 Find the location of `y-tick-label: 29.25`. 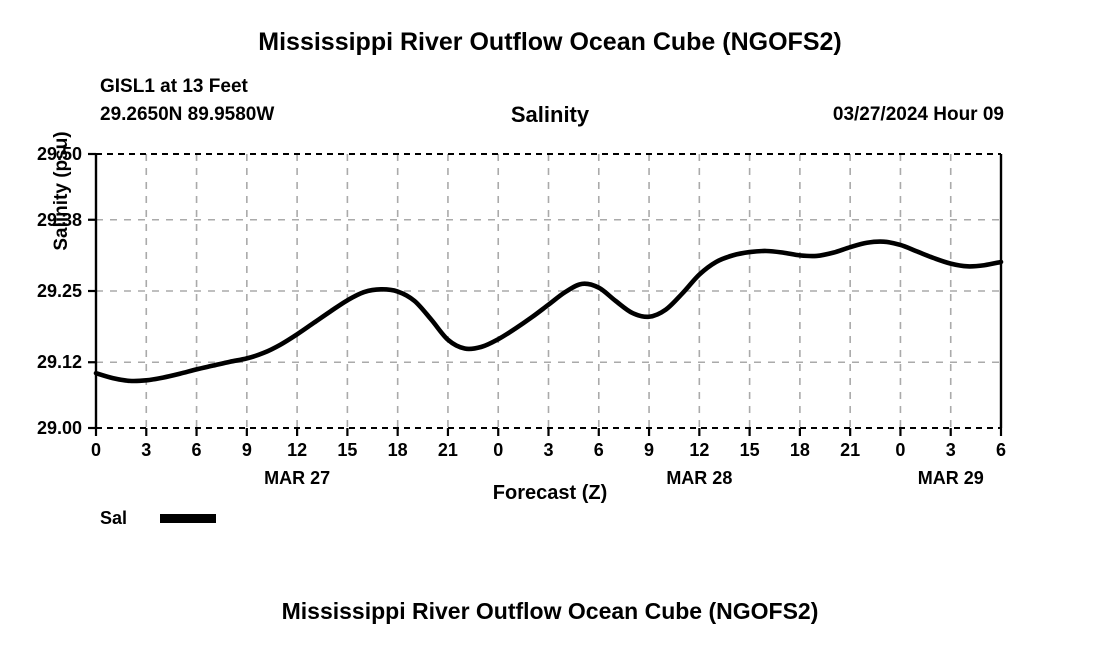

y-tick-label: 29.25 is located at coordinates (59, 291).